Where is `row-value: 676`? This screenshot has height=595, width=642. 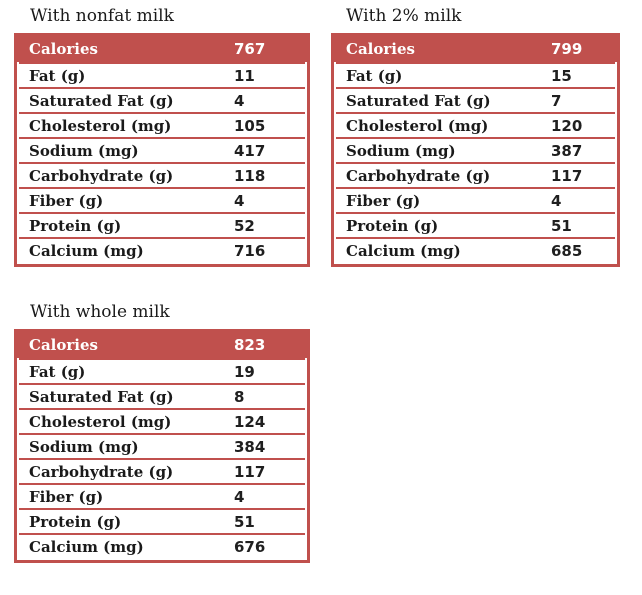 row-value: 676 is located at coordinates (250, 546).